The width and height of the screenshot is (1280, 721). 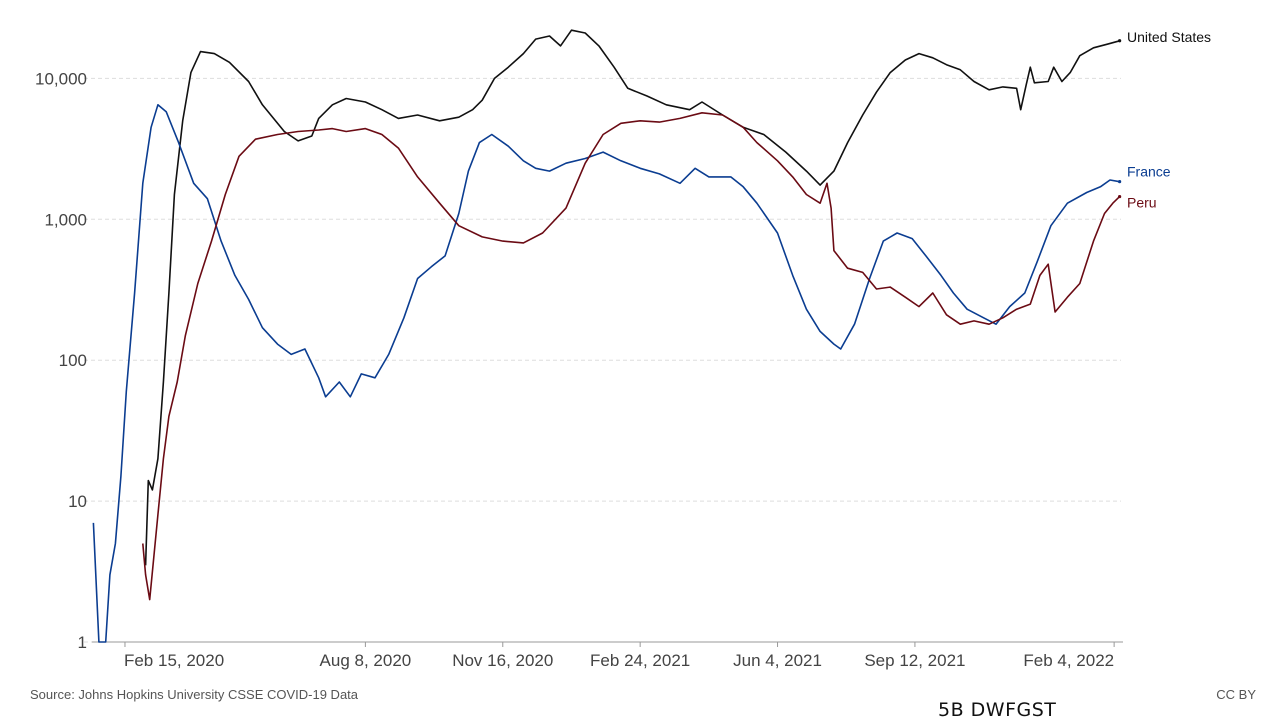 What do you see at coordinates (1149, 172) in the screenshot?
I see `series-label-france: France` at bounding box center [1149, 172].